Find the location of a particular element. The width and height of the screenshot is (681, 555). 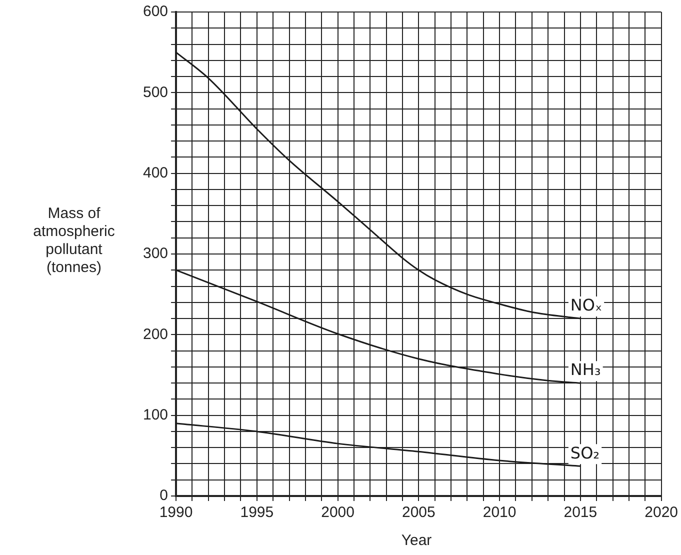

series-label: NH₃ is located at coordinates (585, 370).